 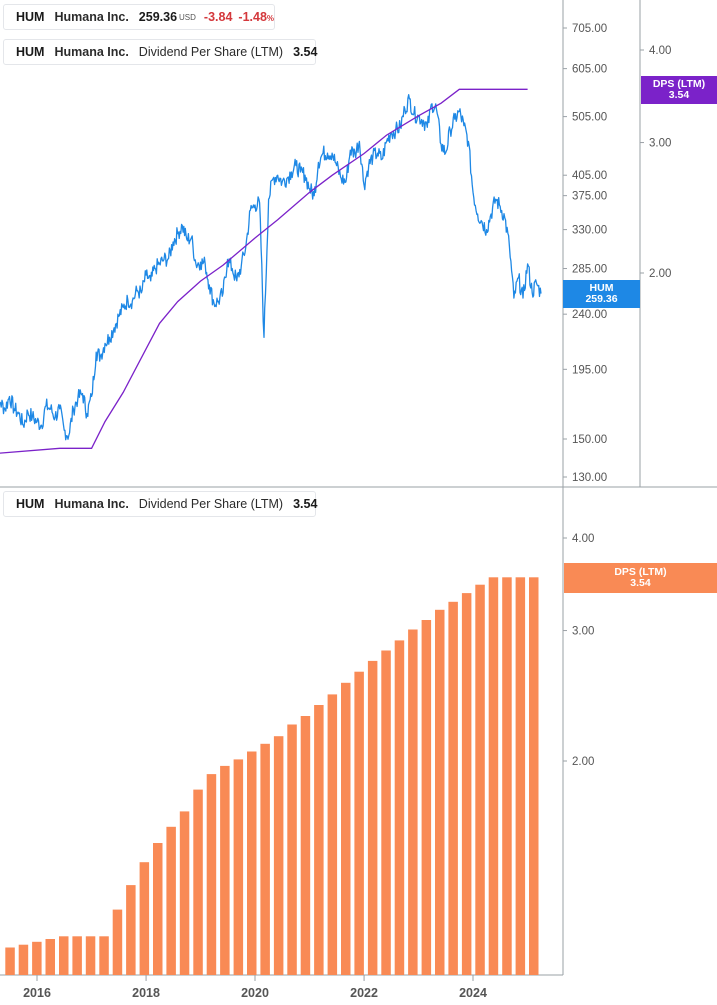 I want to click on legend-price: HUM Humana Inc. 259.36 USD -3.84 -1.48%, so click(x=139, y=17).